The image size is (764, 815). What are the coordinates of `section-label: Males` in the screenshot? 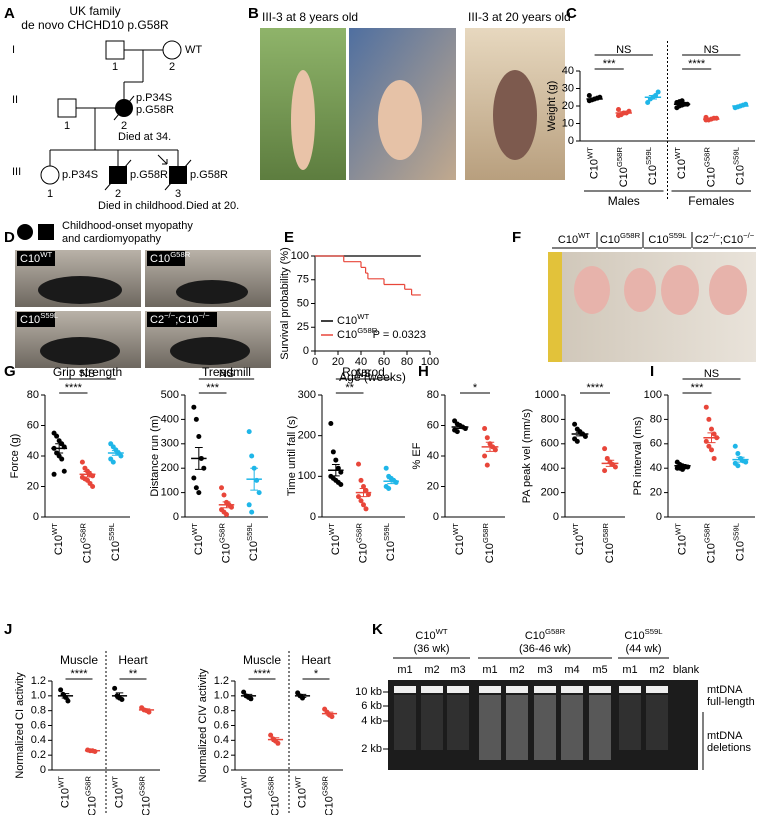 It's located at (624, 201).